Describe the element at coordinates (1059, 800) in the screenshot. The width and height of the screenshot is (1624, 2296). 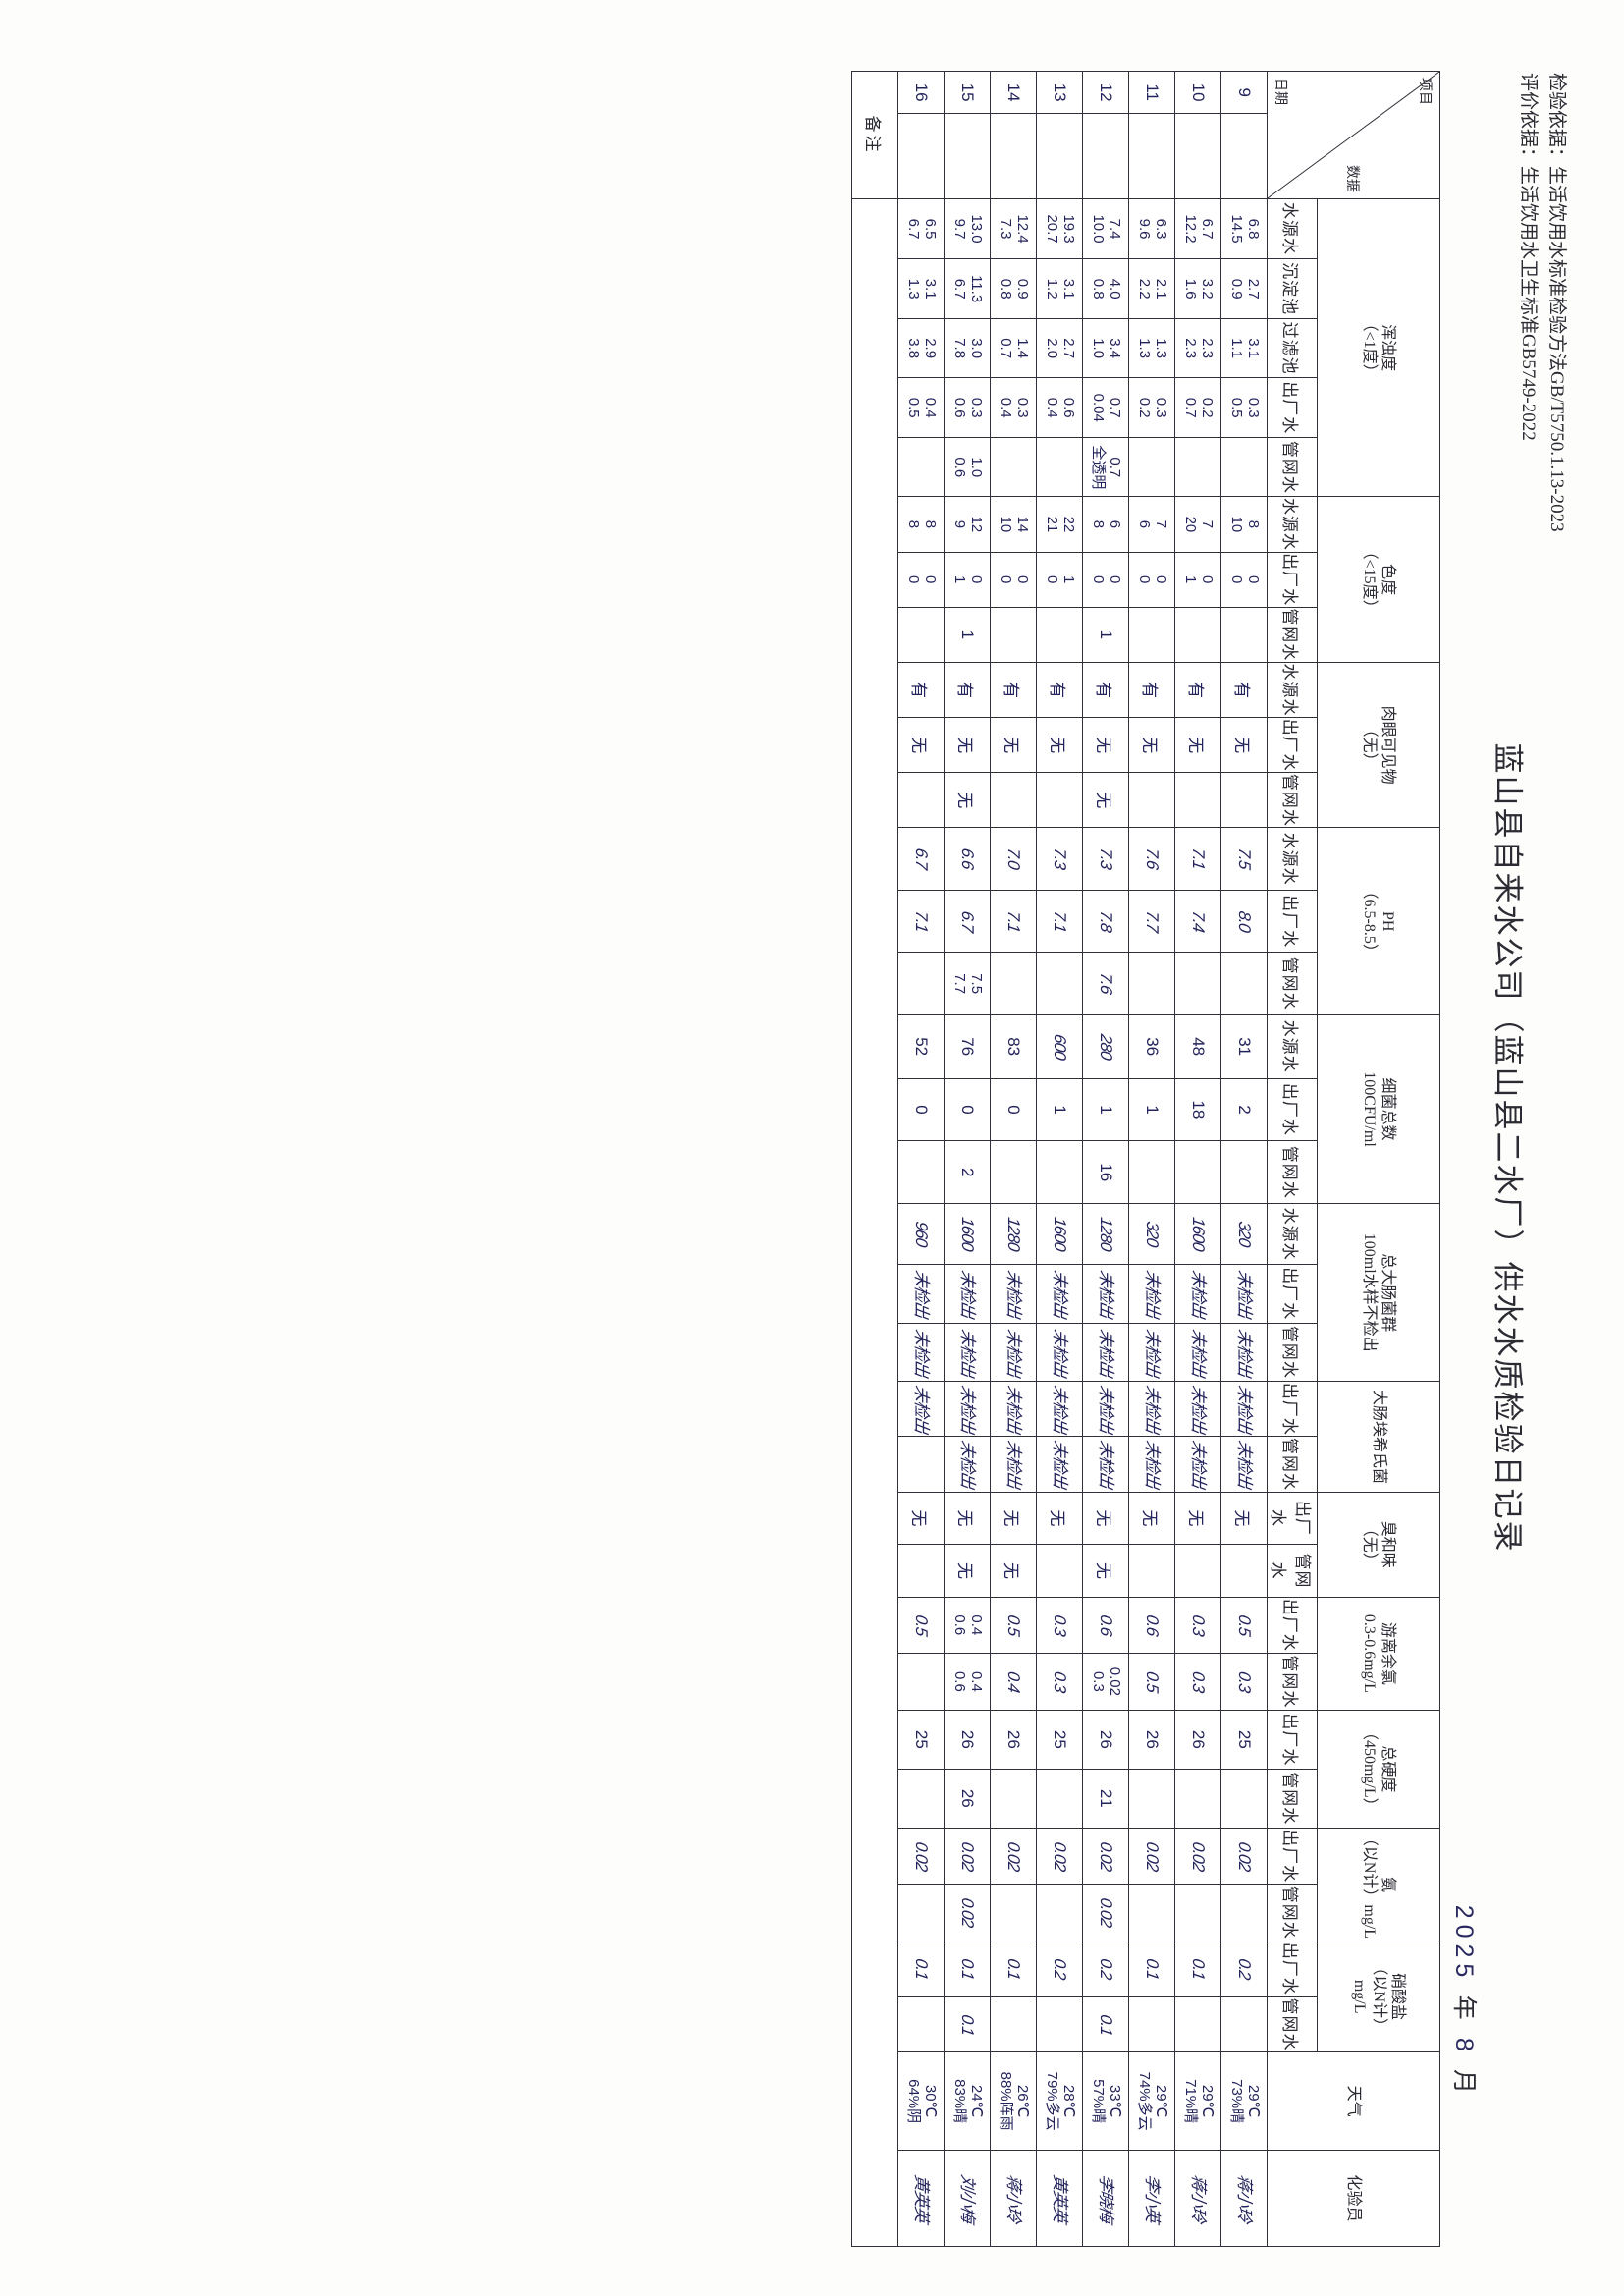
I see `cell-visible-network` at that location.